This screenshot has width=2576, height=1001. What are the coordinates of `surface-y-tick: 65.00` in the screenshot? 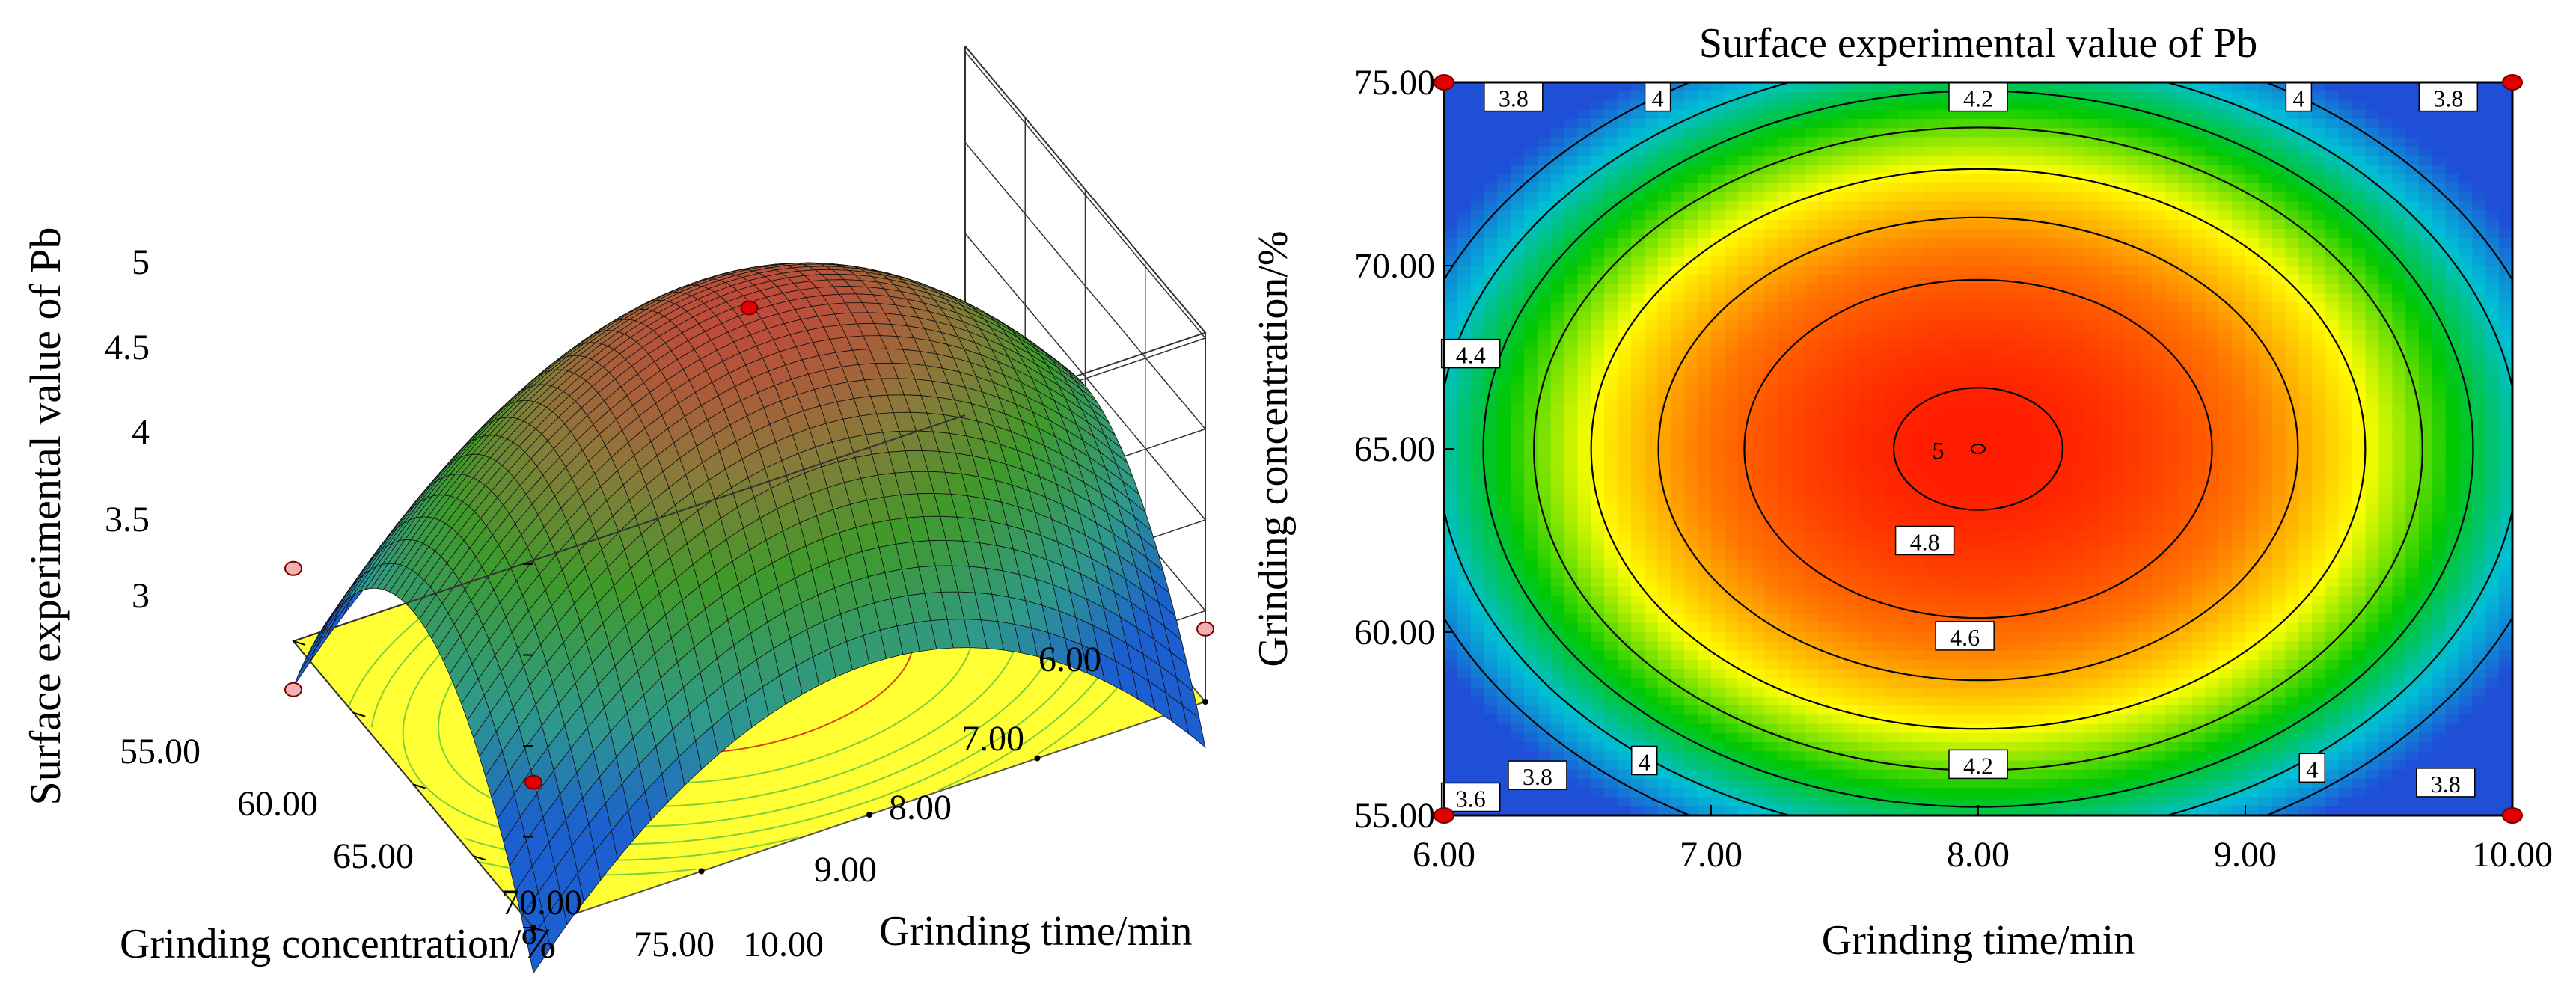 It's located at (373, 856).